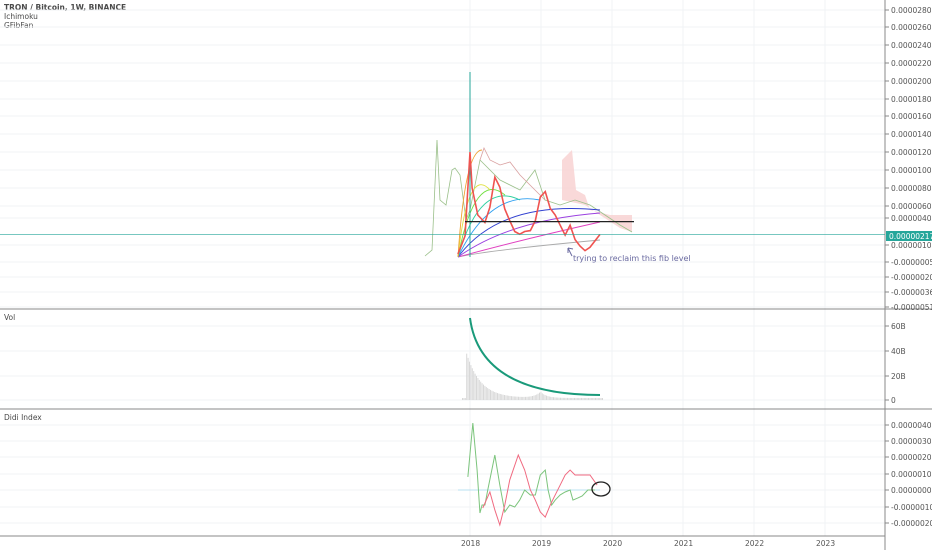 The width and height of the screenshot is (932, 550). What do you see at coordinates (470, 543) in the screenshot?
I see `time-axis-tick-label: 2018` at bounding box center [470, 543].